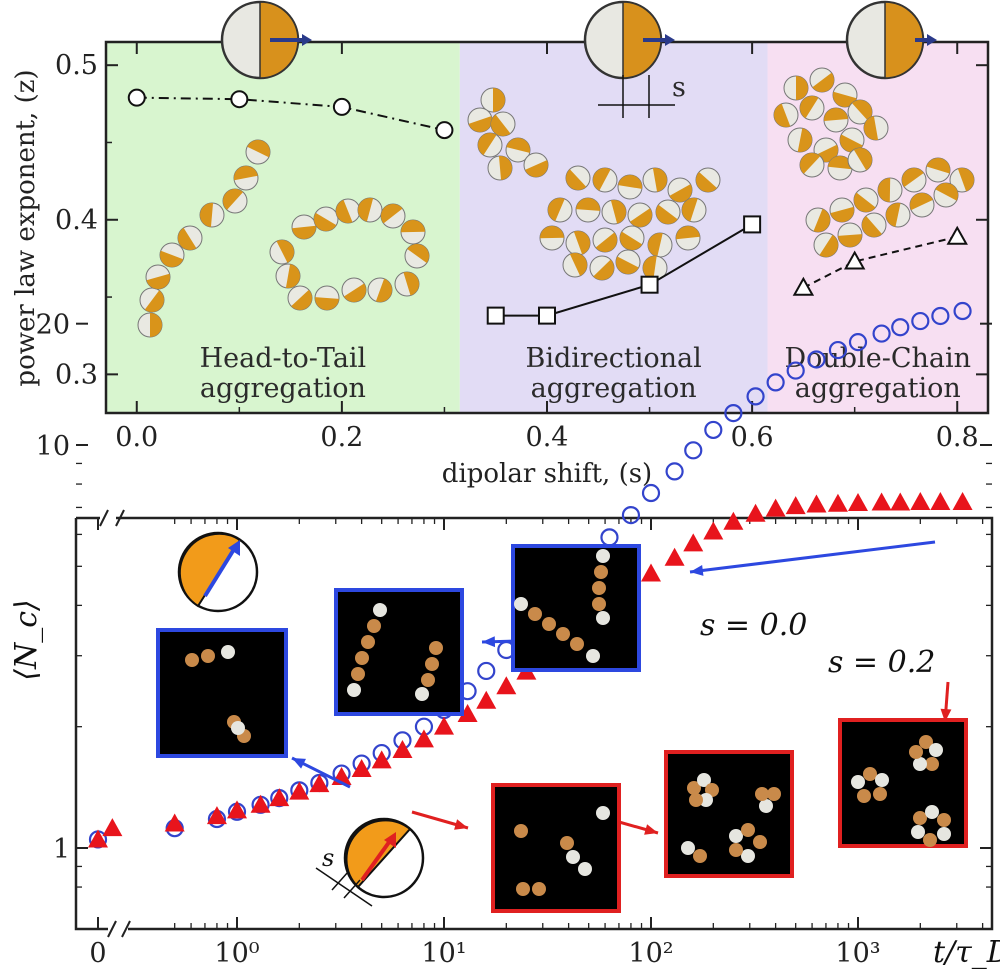 The image size is (1000, 973). What do you see at coordinates (966, 952) in the screenshot?
I see `x-axis-title: t/τ_D` at bounding box center [966, 952].